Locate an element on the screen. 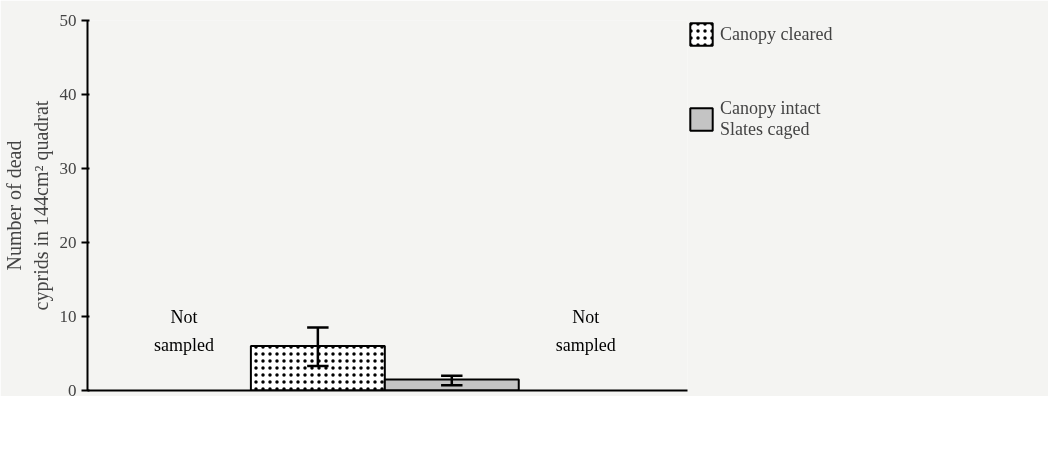 The width and height of the screenshot is (1048, 452). legend-label: Canopy cleared is located at coordinates (776, 34).